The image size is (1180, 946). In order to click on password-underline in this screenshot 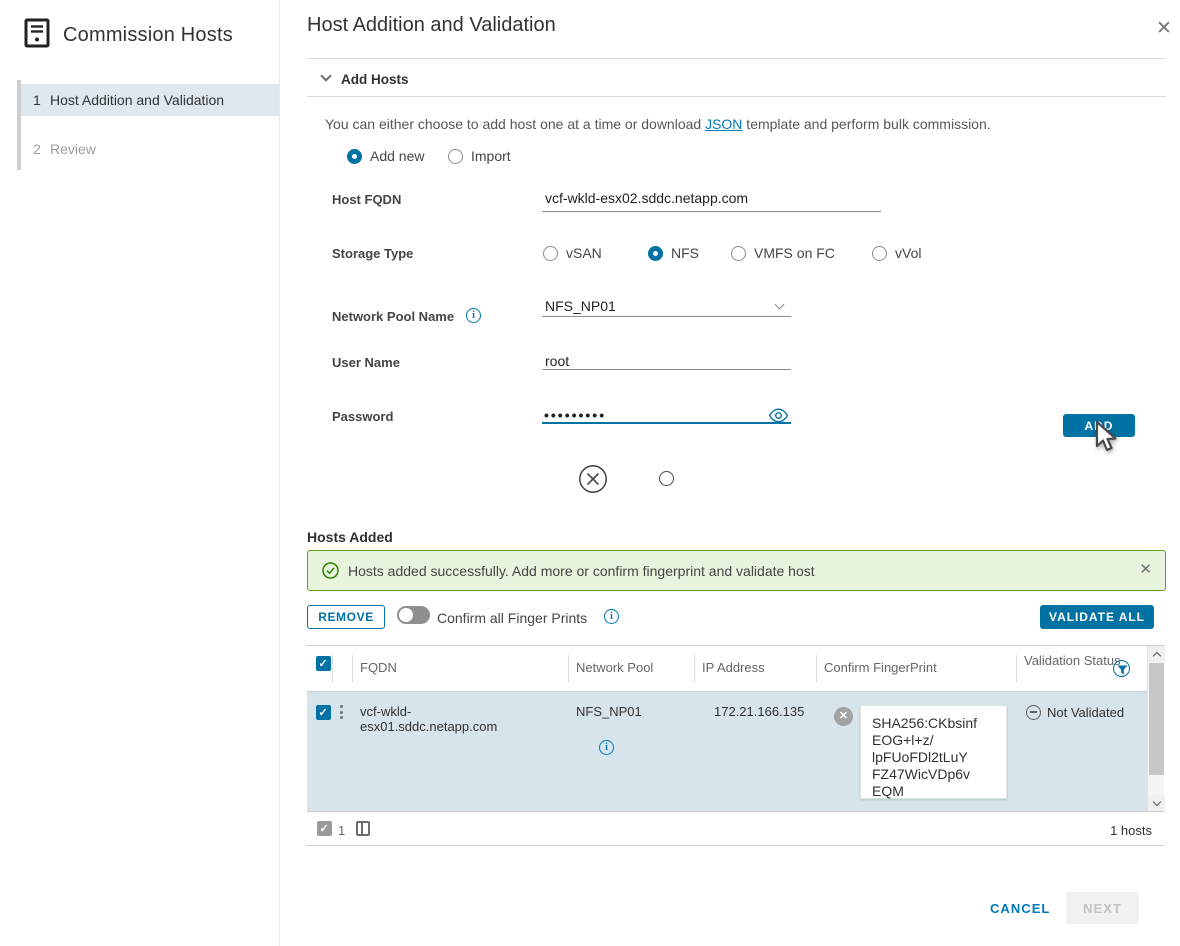, I will do `click(666, 415)`.